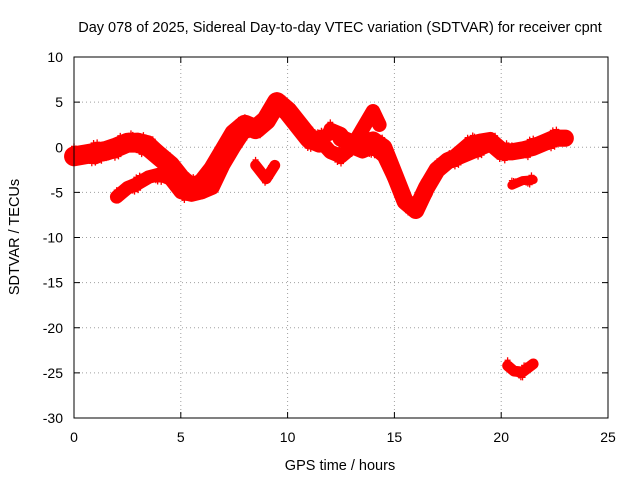 The image size is (640, 480). I want to click on y-tick-label: -20, so click(53, 328).